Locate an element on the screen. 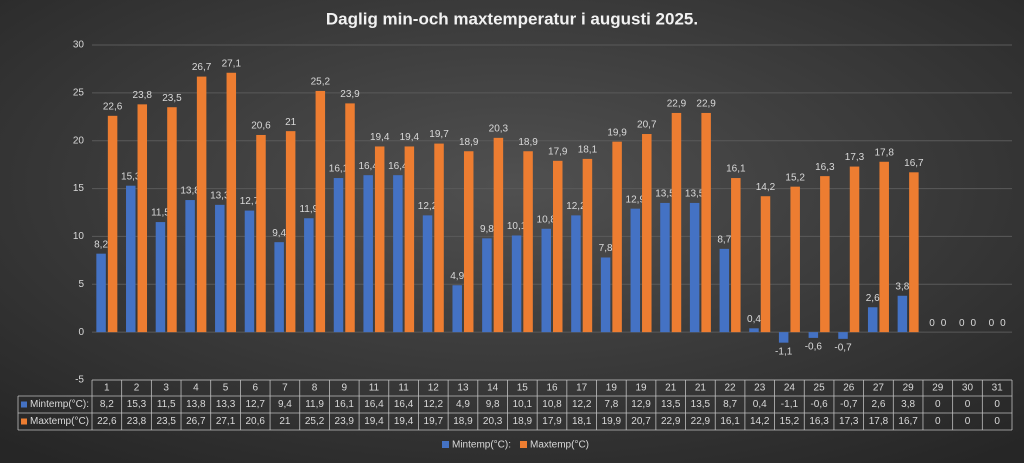 The width and height of the screenshot is (1024, 463). y-tick-label: 25 is located at coordinates (79, 92).